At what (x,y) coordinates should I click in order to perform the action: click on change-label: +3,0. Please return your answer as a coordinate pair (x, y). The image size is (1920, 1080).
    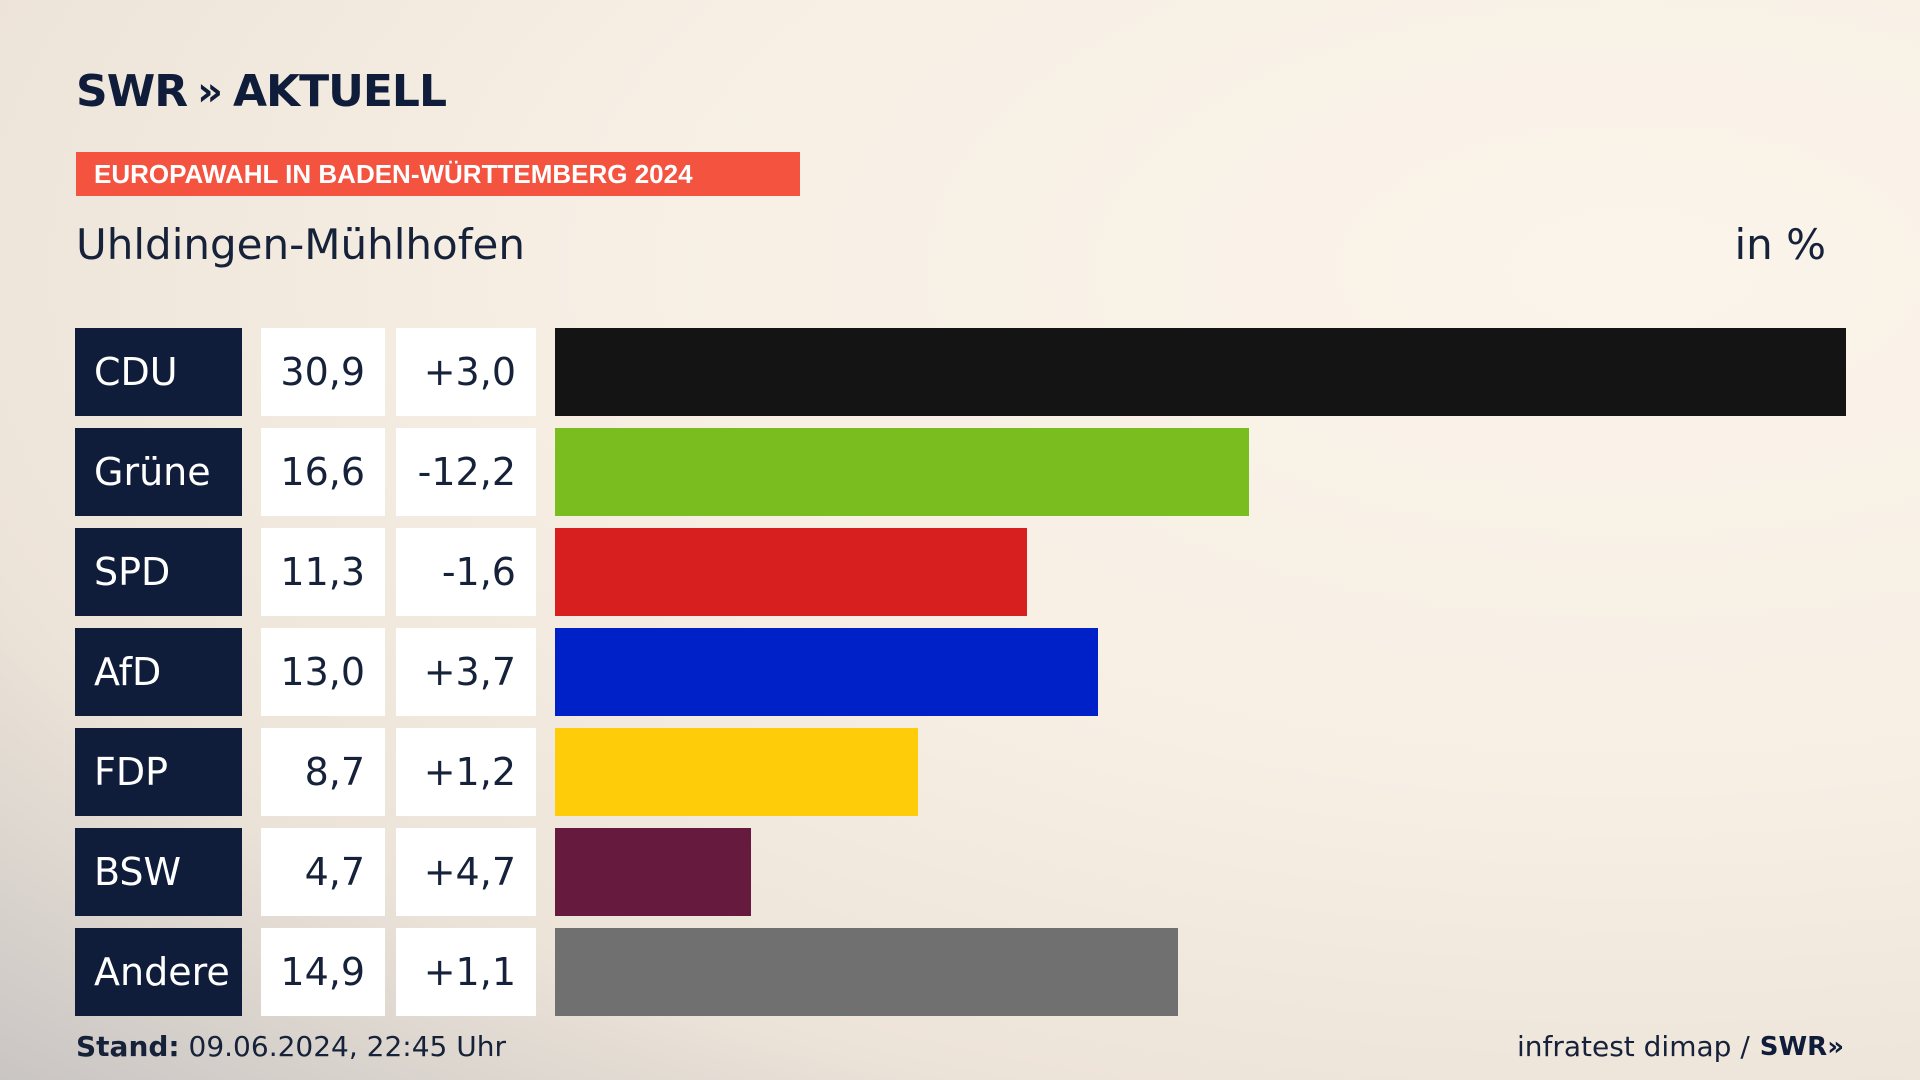
    Looking at the image, I should click on (466, 372).